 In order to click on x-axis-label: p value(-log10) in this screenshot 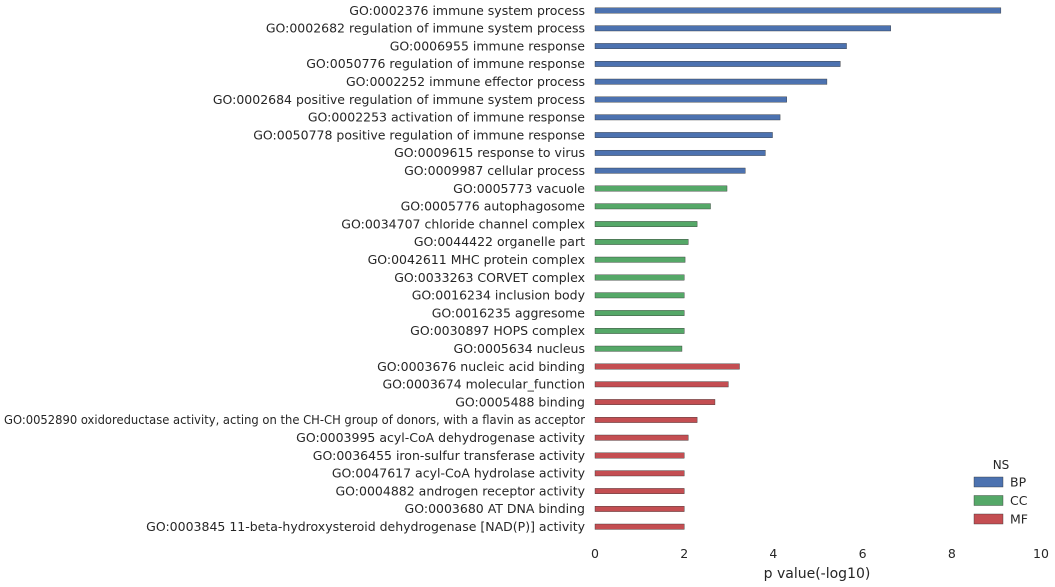, I will do `click(817, 574)`.